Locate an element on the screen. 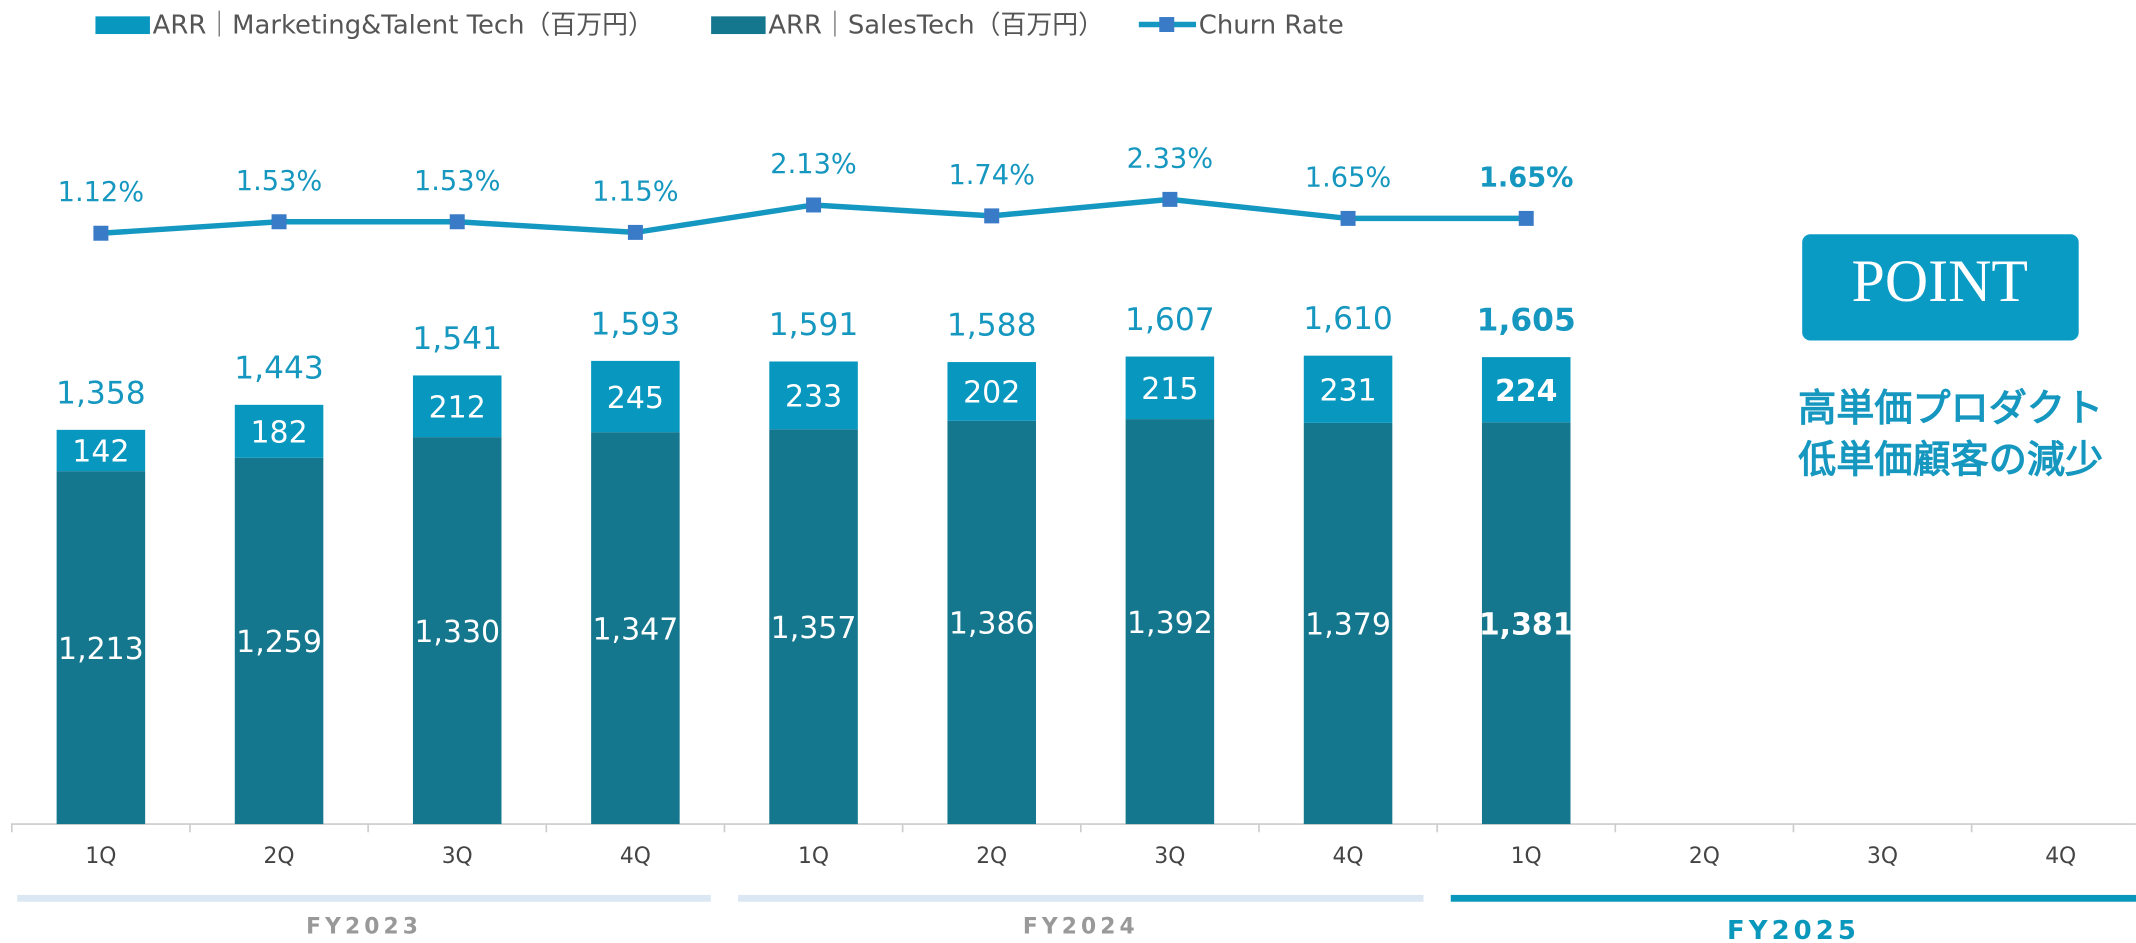  total-label: 1,541 is located at coordinates (457, 339).